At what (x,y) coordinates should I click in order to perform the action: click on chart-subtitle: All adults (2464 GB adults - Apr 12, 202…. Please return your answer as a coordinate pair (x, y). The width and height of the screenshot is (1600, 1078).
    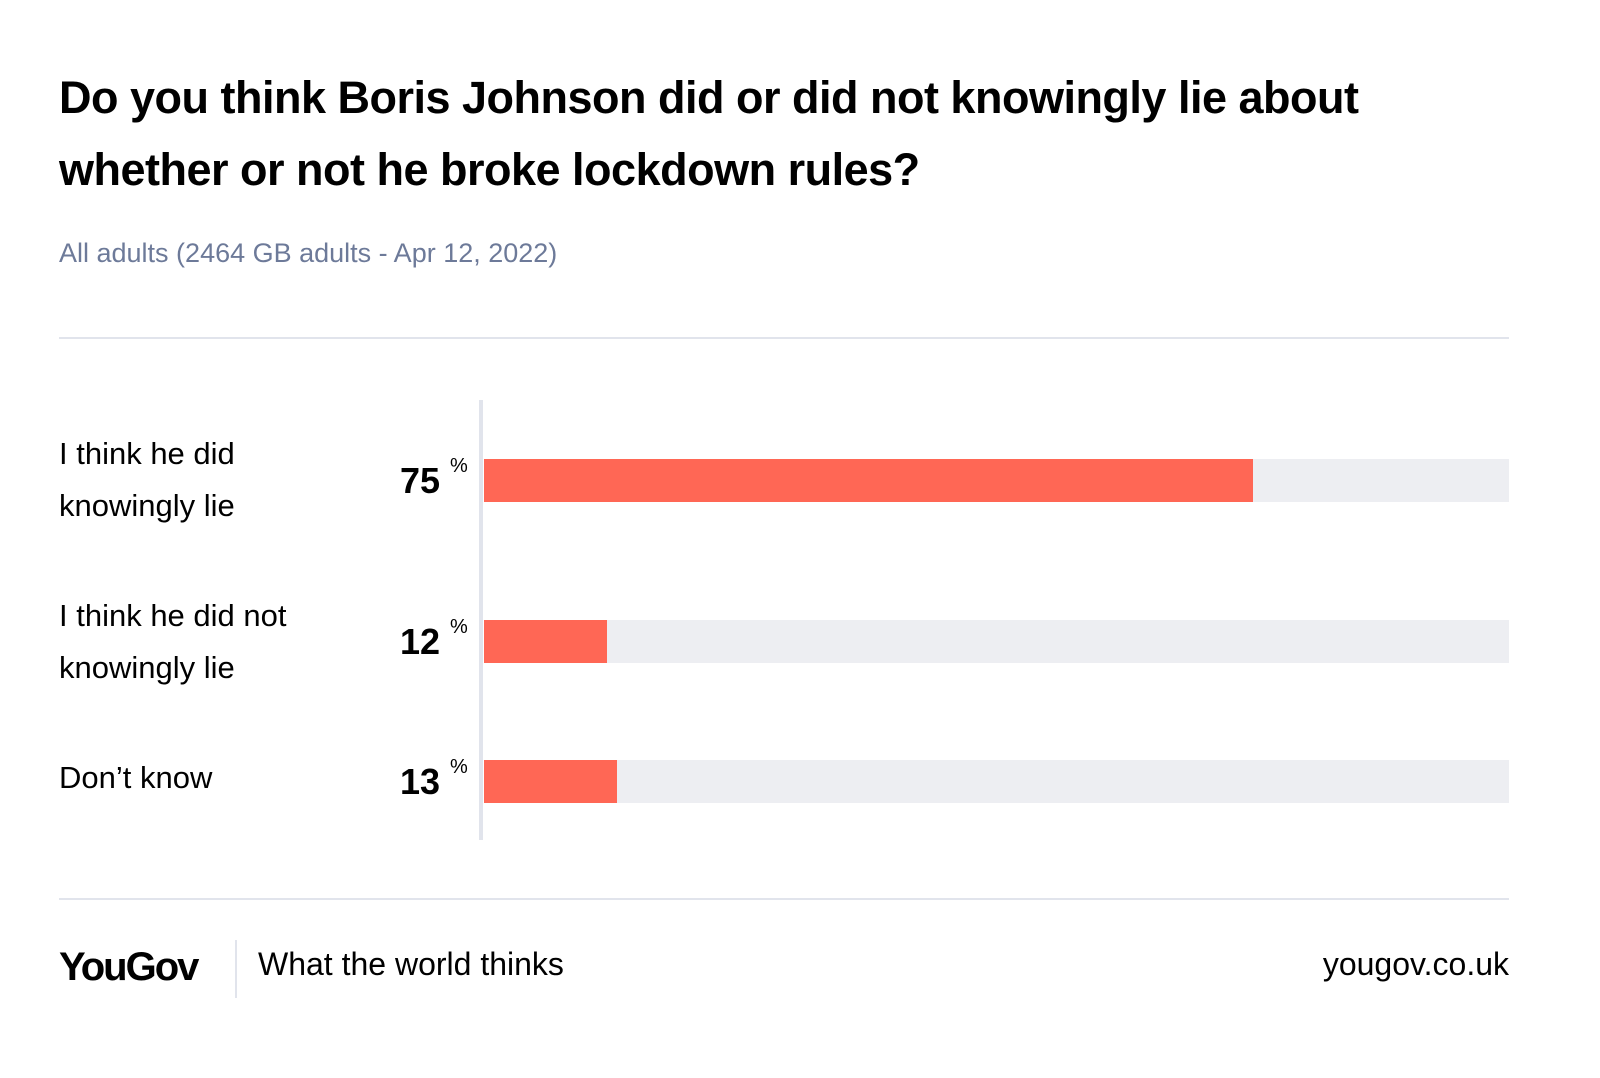
    Looking at the image, I should click on (308, 253).